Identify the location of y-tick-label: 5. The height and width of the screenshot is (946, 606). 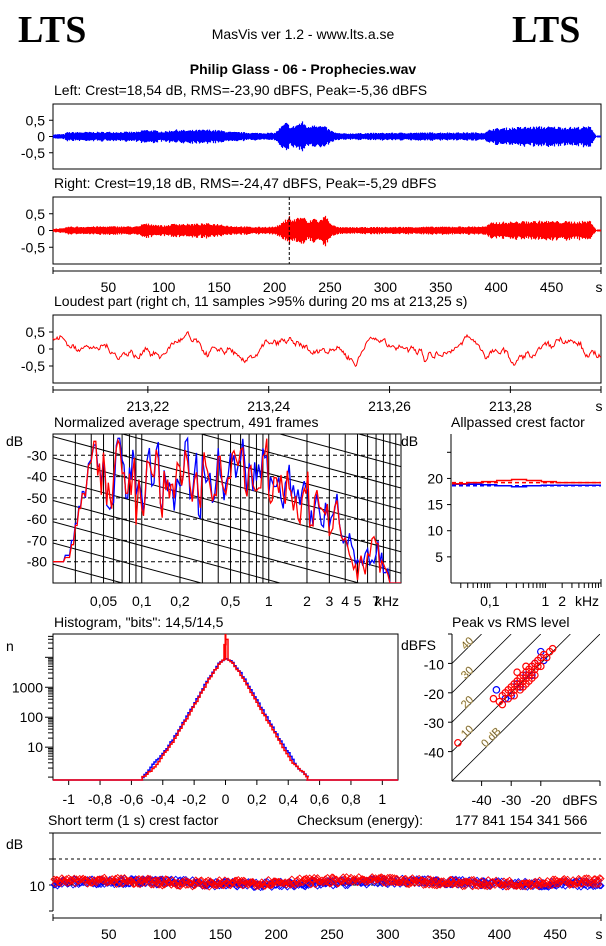
(439, 557).